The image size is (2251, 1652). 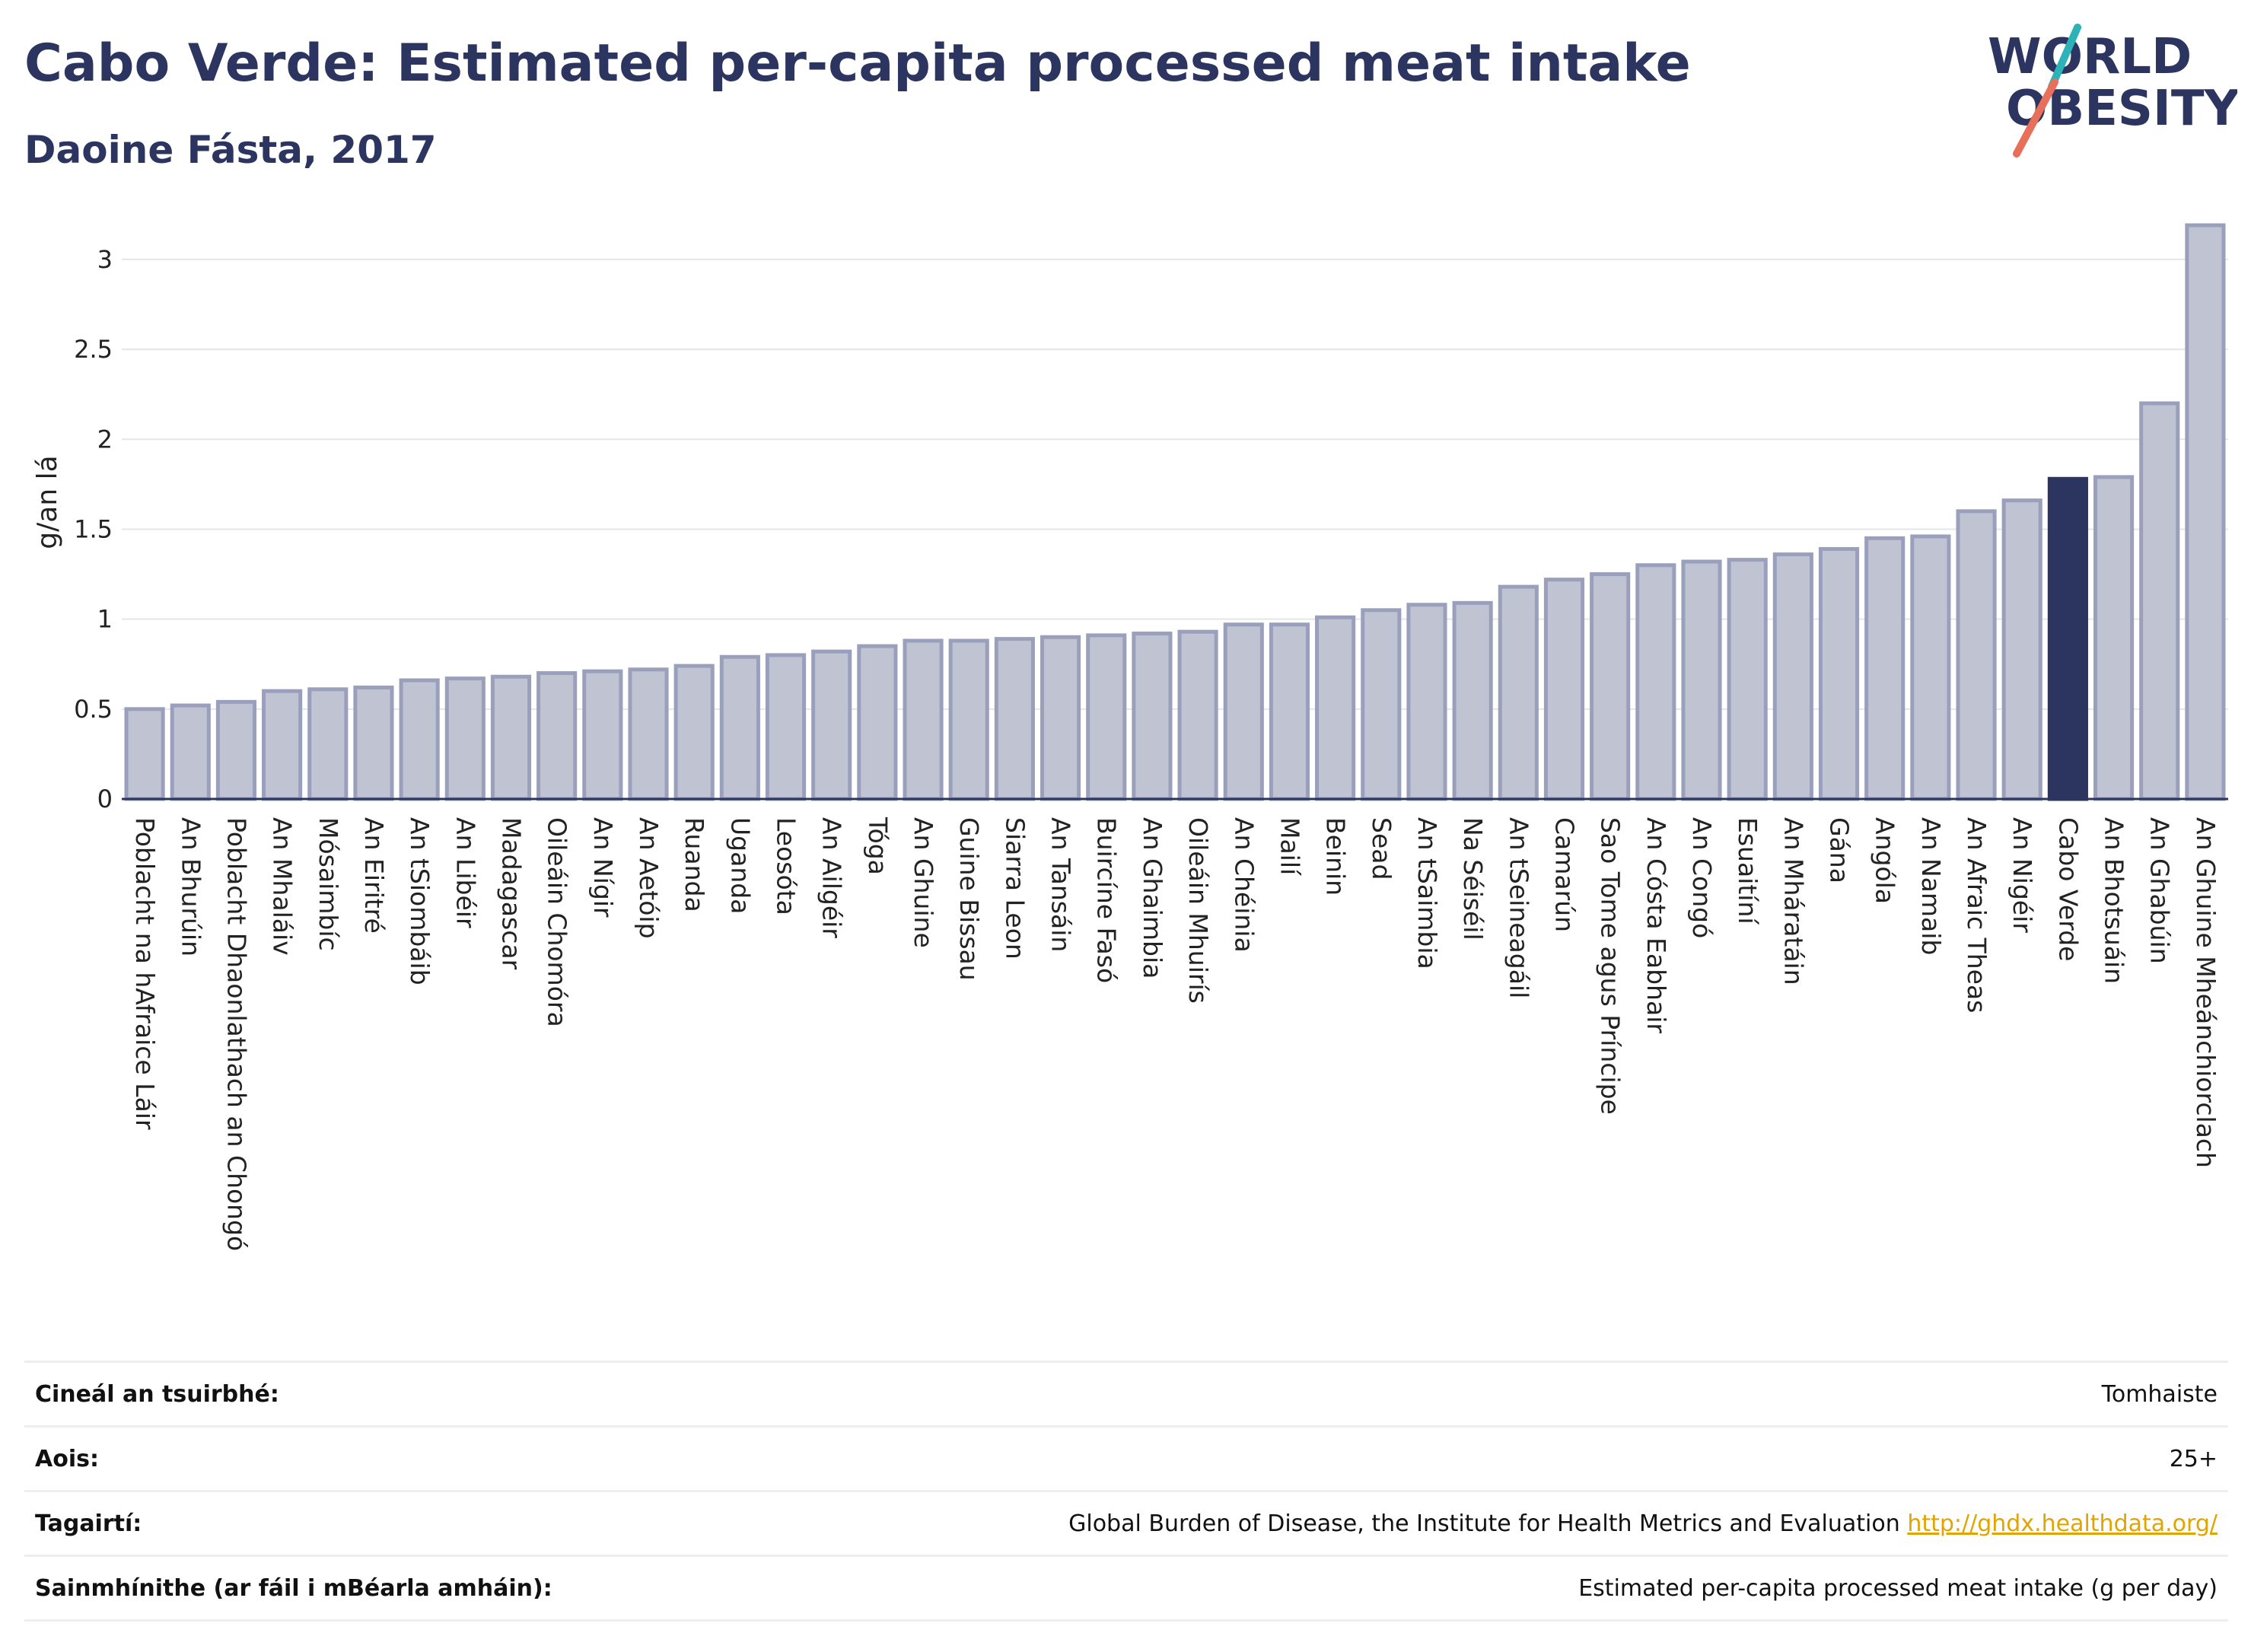 I want to click on metadata-value: Tomhaiste, so click(x=2165, y=1394).